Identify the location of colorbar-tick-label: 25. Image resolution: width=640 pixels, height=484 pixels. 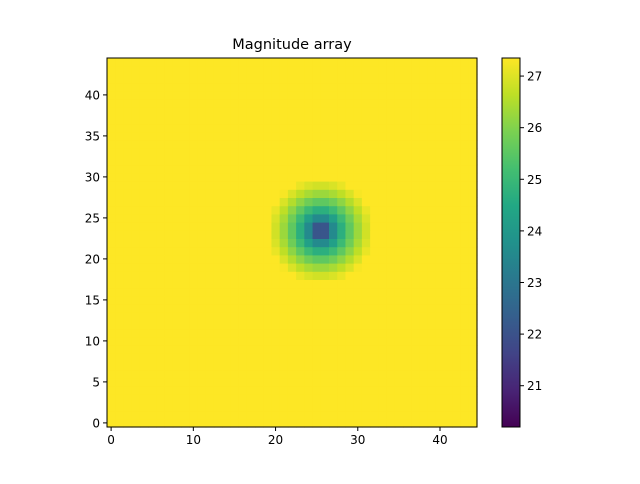
(534, 180).